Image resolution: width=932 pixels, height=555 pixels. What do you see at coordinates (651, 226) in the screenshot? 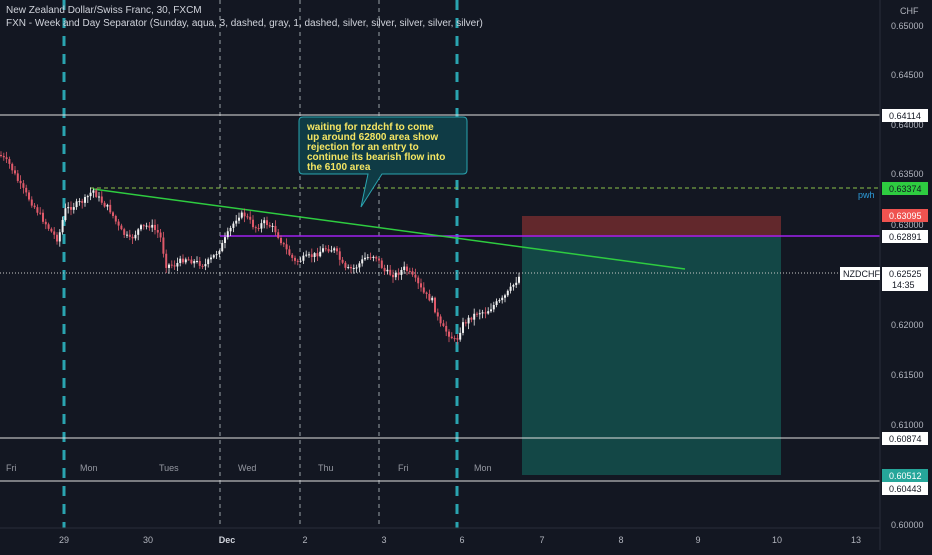
I see `stop-loss-zone` at bounding box center [651, 226].